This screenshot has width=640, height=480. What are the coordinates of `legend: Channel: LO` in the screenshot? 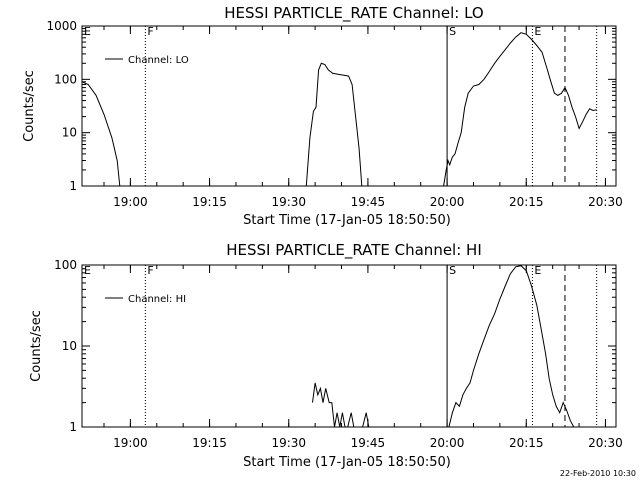 It's located at (147, 60).